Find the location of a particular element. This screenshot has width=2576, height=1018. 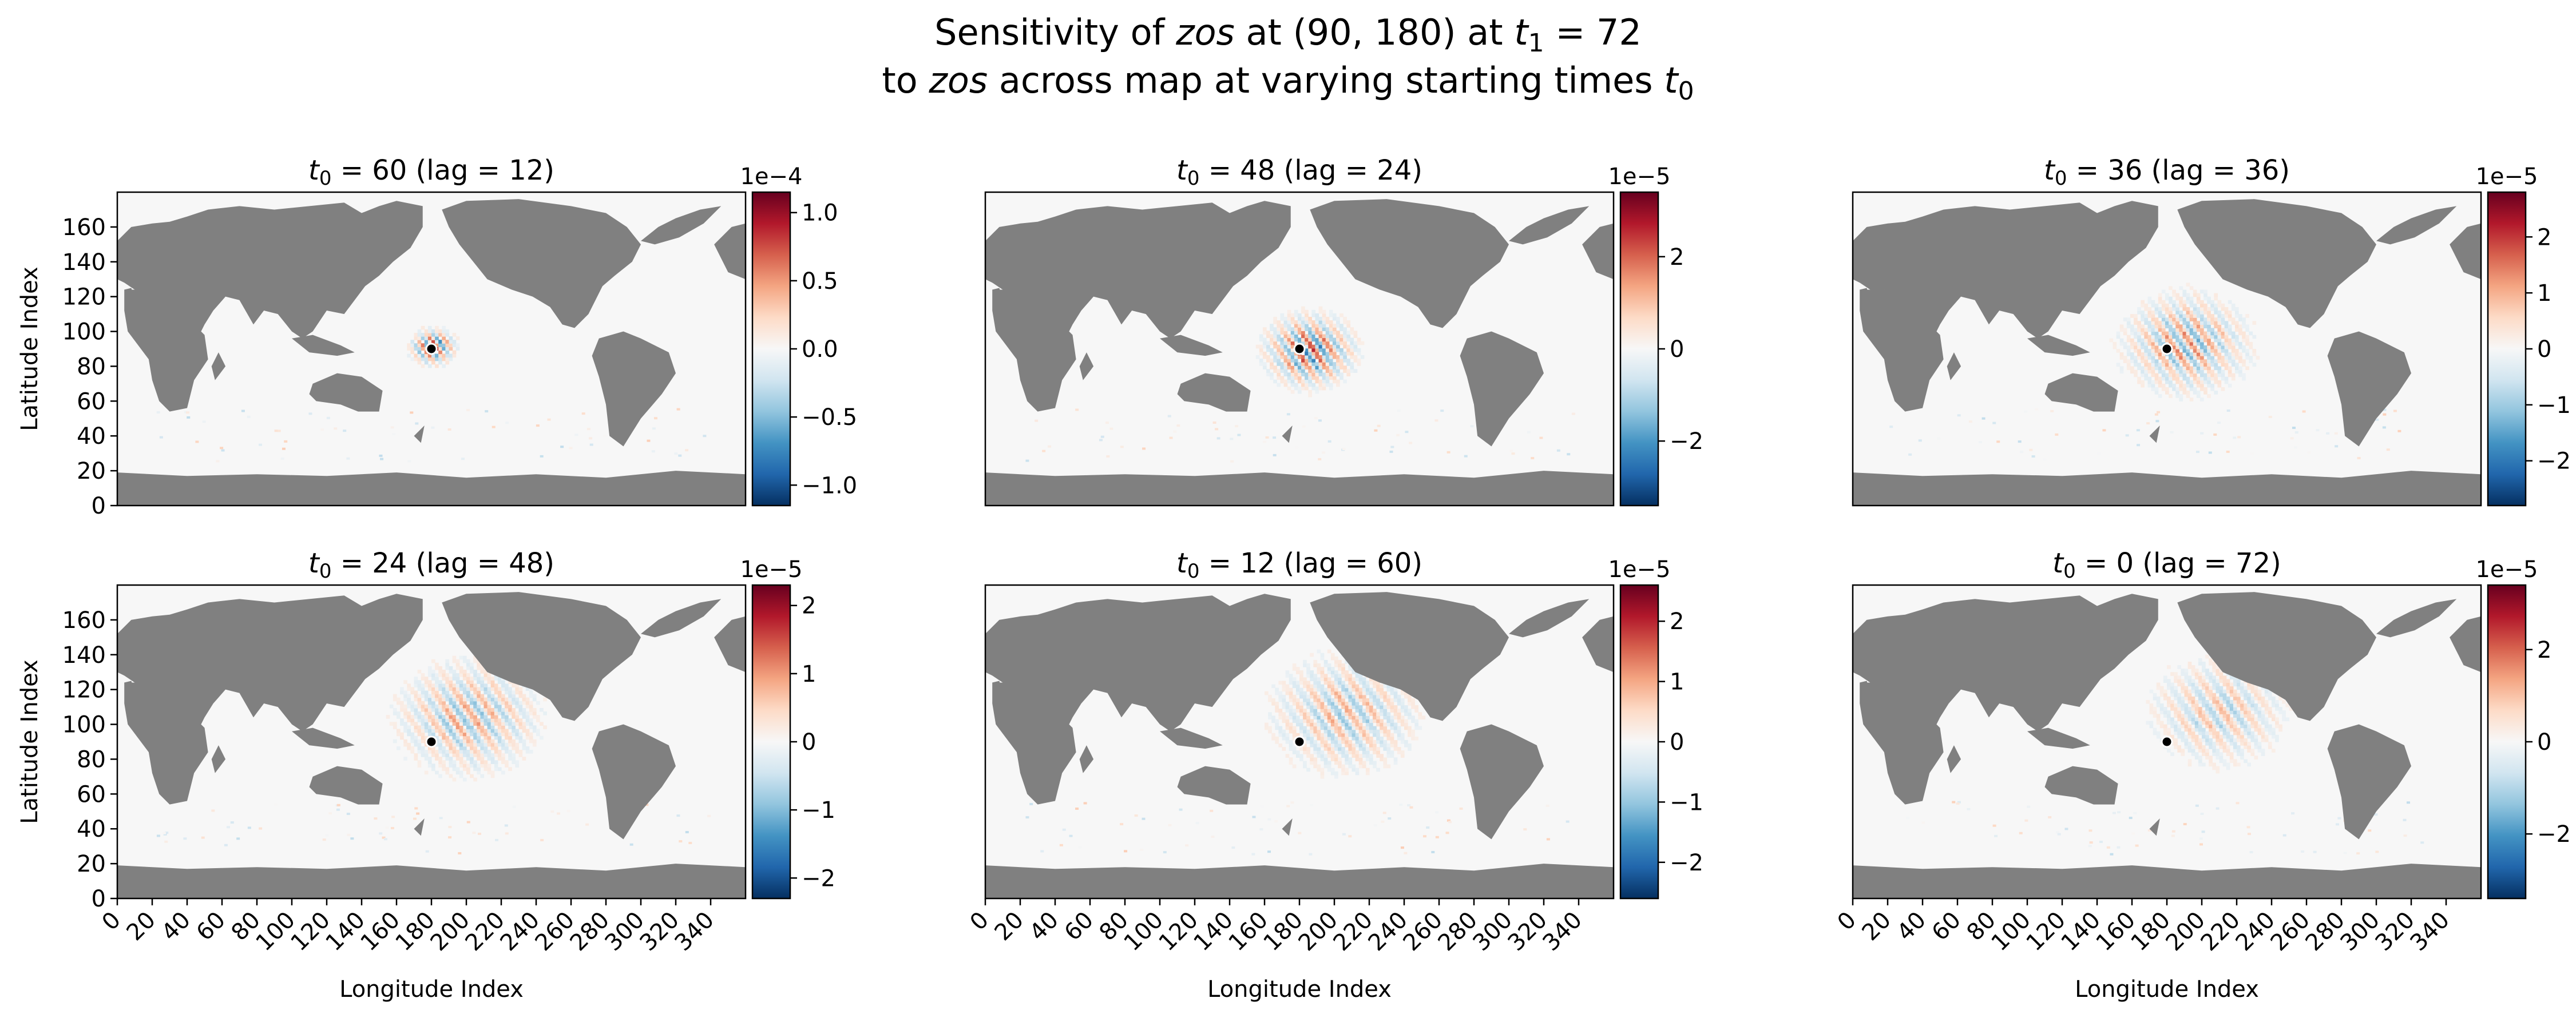

colorbar-tick-label: 0.5 is located at coordinates (820, 281).